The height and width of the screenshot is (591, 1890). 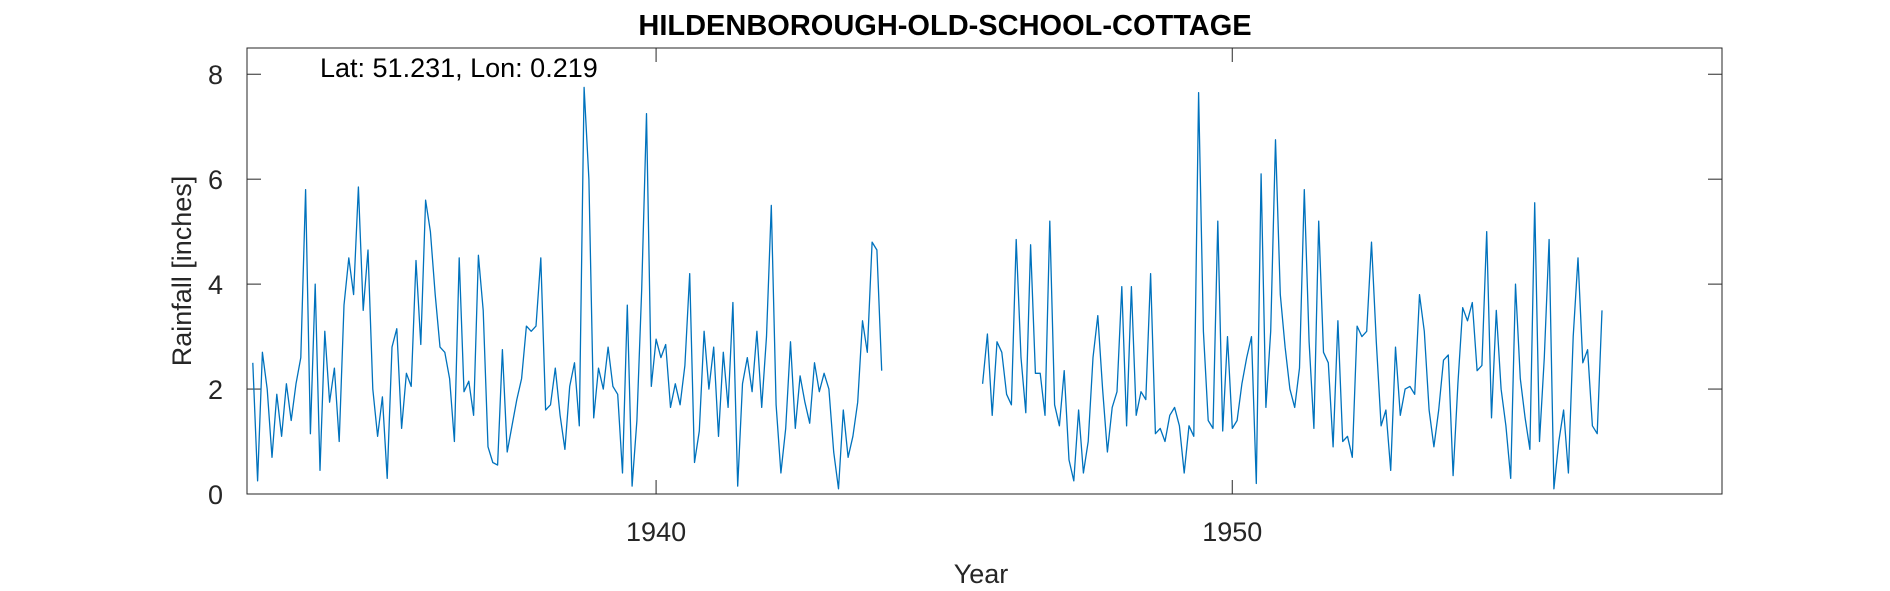 What do you see at coordinates (215, 390) in the screenshot?
I see `y-tick-label: 2` at bounding box center [215, 390].